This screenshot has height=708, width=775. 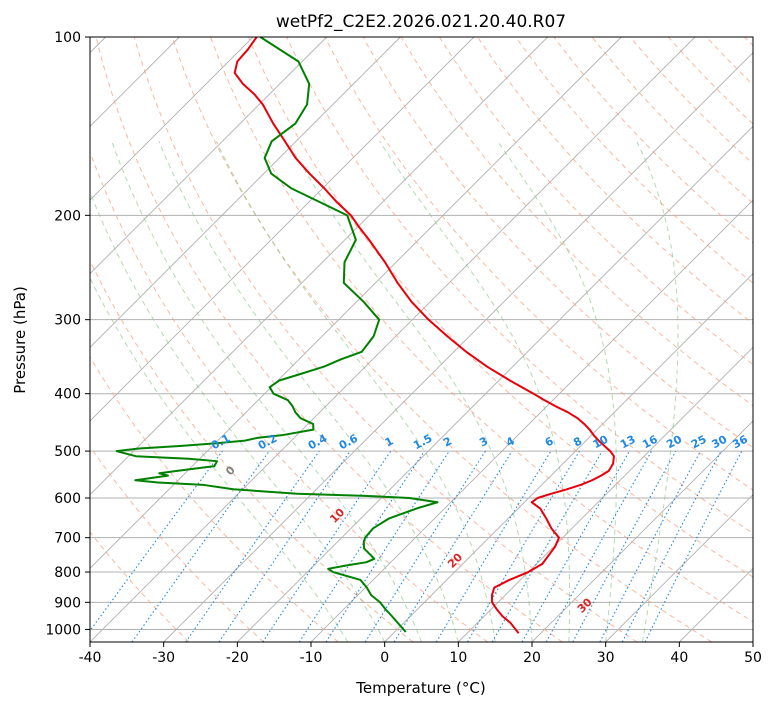 What do you see at coordinates (720, 442) in the screenshot?
I see `mixing-ratio-label: 30` at bounding box center [720, 442].